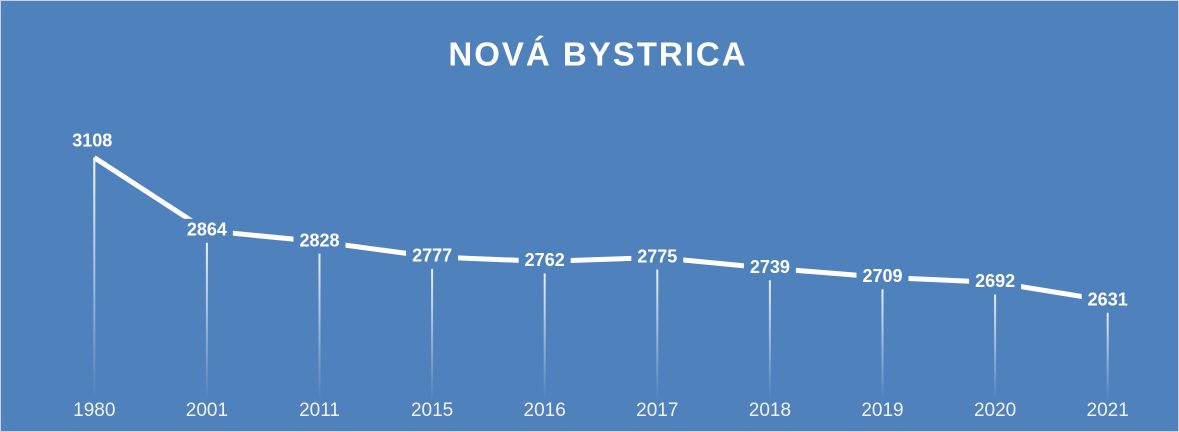  Describe the element at coordinates (882, 410) in the screenshot. I see `x-tick-label: 2019` at that location.